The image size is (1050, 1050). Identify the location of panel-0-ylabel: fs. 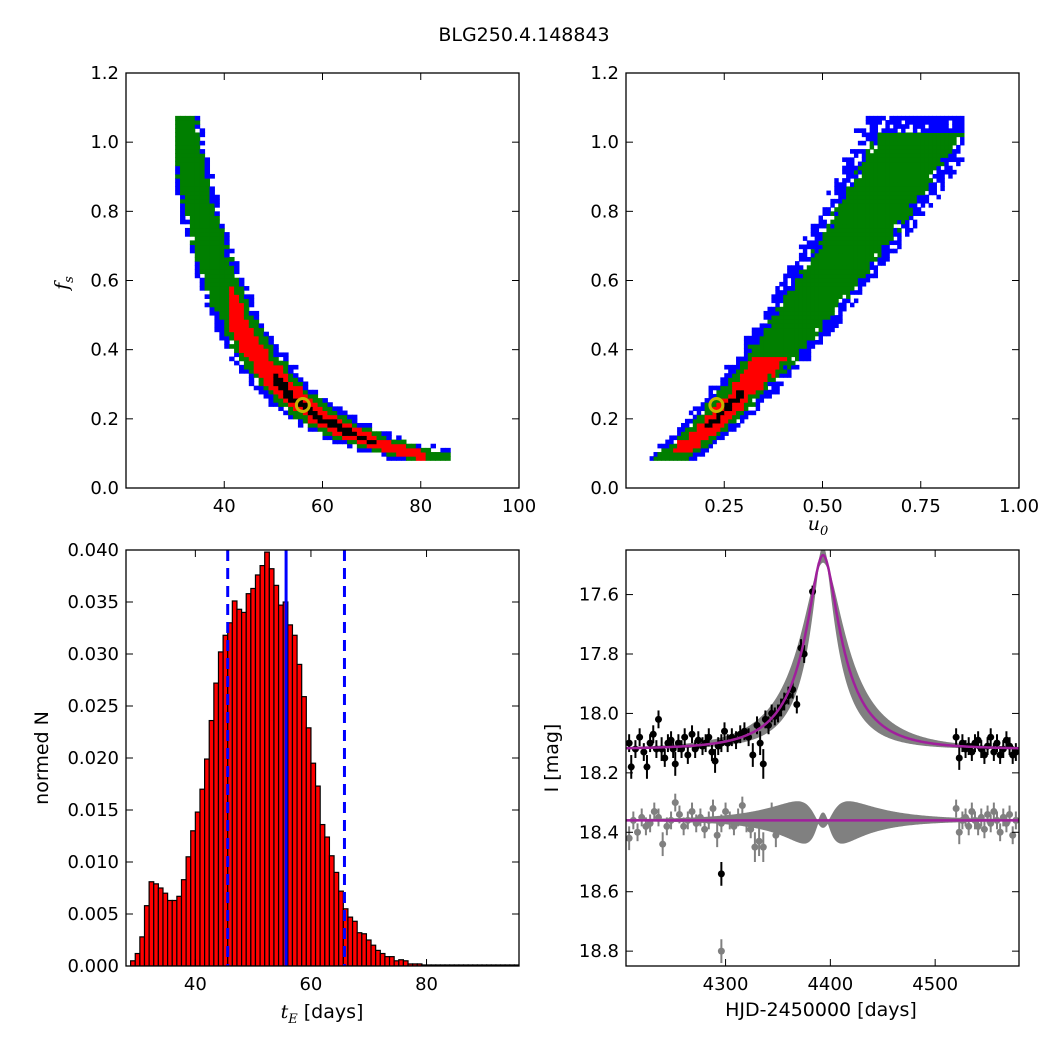
(64, 284).